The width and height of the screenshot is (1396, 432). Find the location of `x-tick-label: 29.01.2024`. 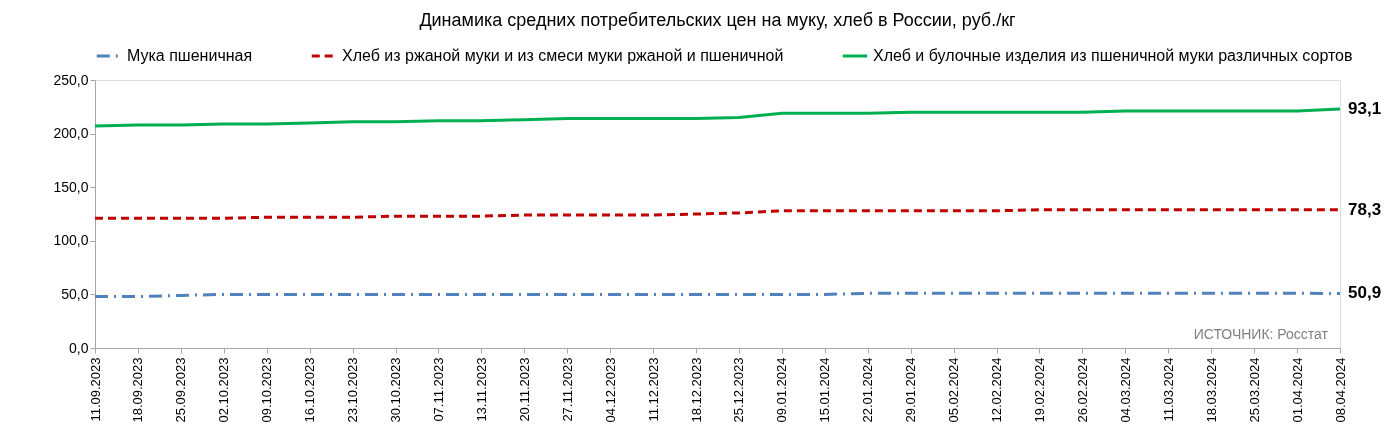

x-tick-label: 29.01.2024 is located at coordinates (911, 390).